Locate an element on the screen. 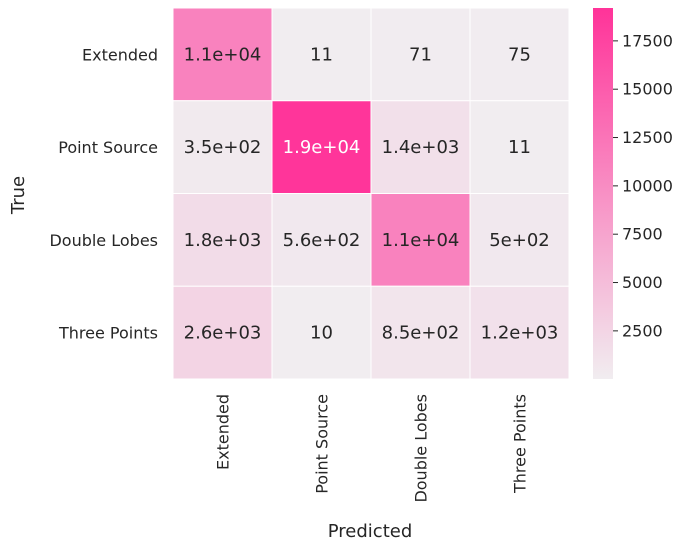  x-axis-label: Predicted is located at coordinates (370, 531).